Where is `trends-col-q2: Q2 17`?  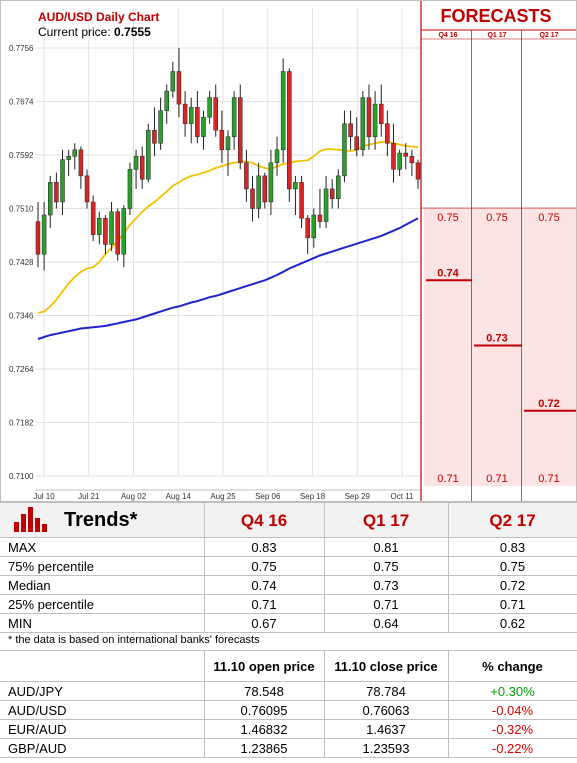 trends-col-q2: Q2 17 is located at coordinates (512, 520).